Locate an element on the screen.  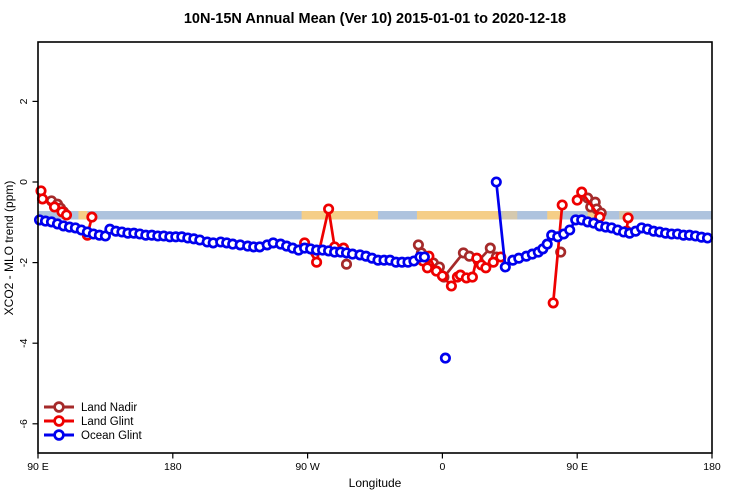
world-map-strip is located at coordinates (375, 215).